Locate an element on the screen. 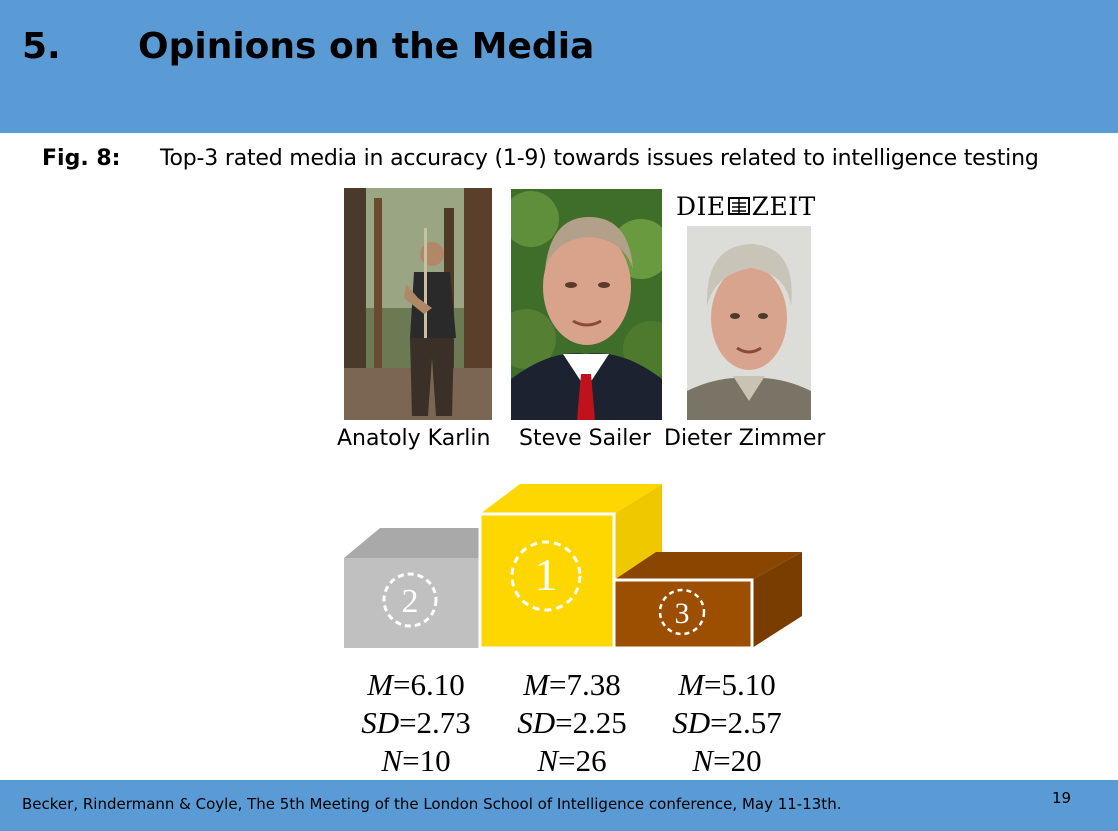 The image size is (1118, 831). photo-anatoly-karlin is located at coordinates (418, 304).